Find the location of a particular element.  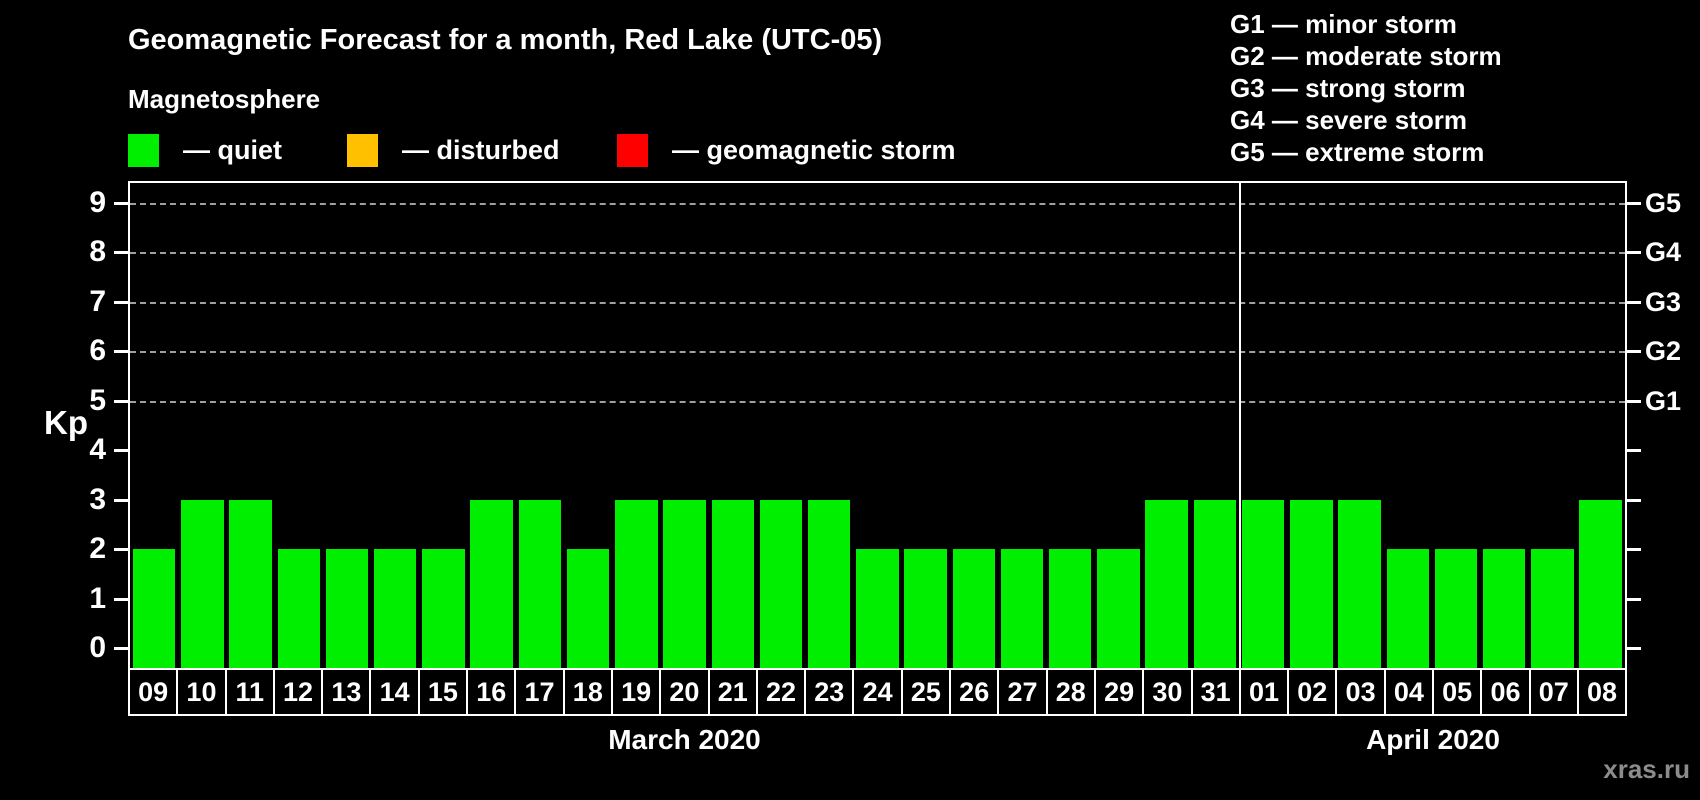

legend-item: — geomagnetic storm is located at coordinates (786, 150).